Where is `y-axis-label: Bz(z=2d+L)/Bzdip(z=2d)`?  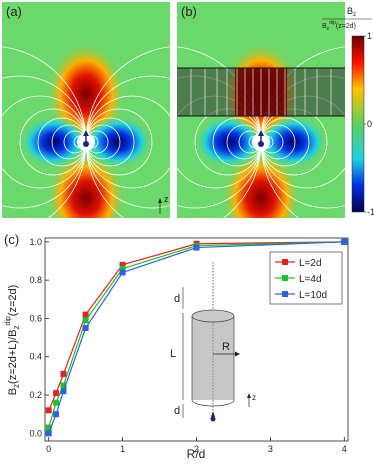
y-axis-label: Bz(z=2d+L)/Bzdip(z=2d) is located at coordinates (13, 340).